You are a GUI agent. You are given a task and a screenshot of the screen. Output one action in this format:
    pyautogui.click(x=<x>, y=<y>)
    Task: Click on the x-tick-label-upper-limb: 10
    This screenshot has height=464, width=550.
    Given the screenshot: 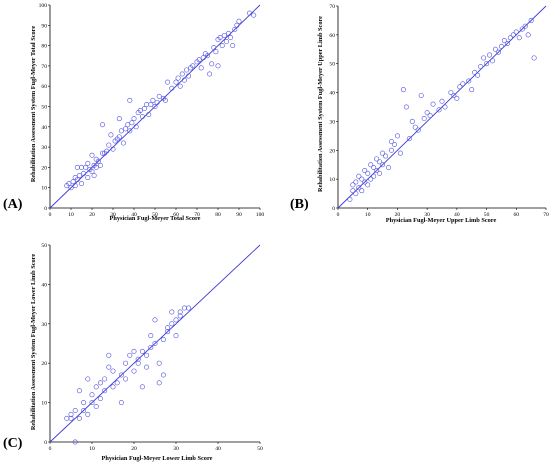 What is the action you would take?
    pyautogui.click(x=368, y=215)
    